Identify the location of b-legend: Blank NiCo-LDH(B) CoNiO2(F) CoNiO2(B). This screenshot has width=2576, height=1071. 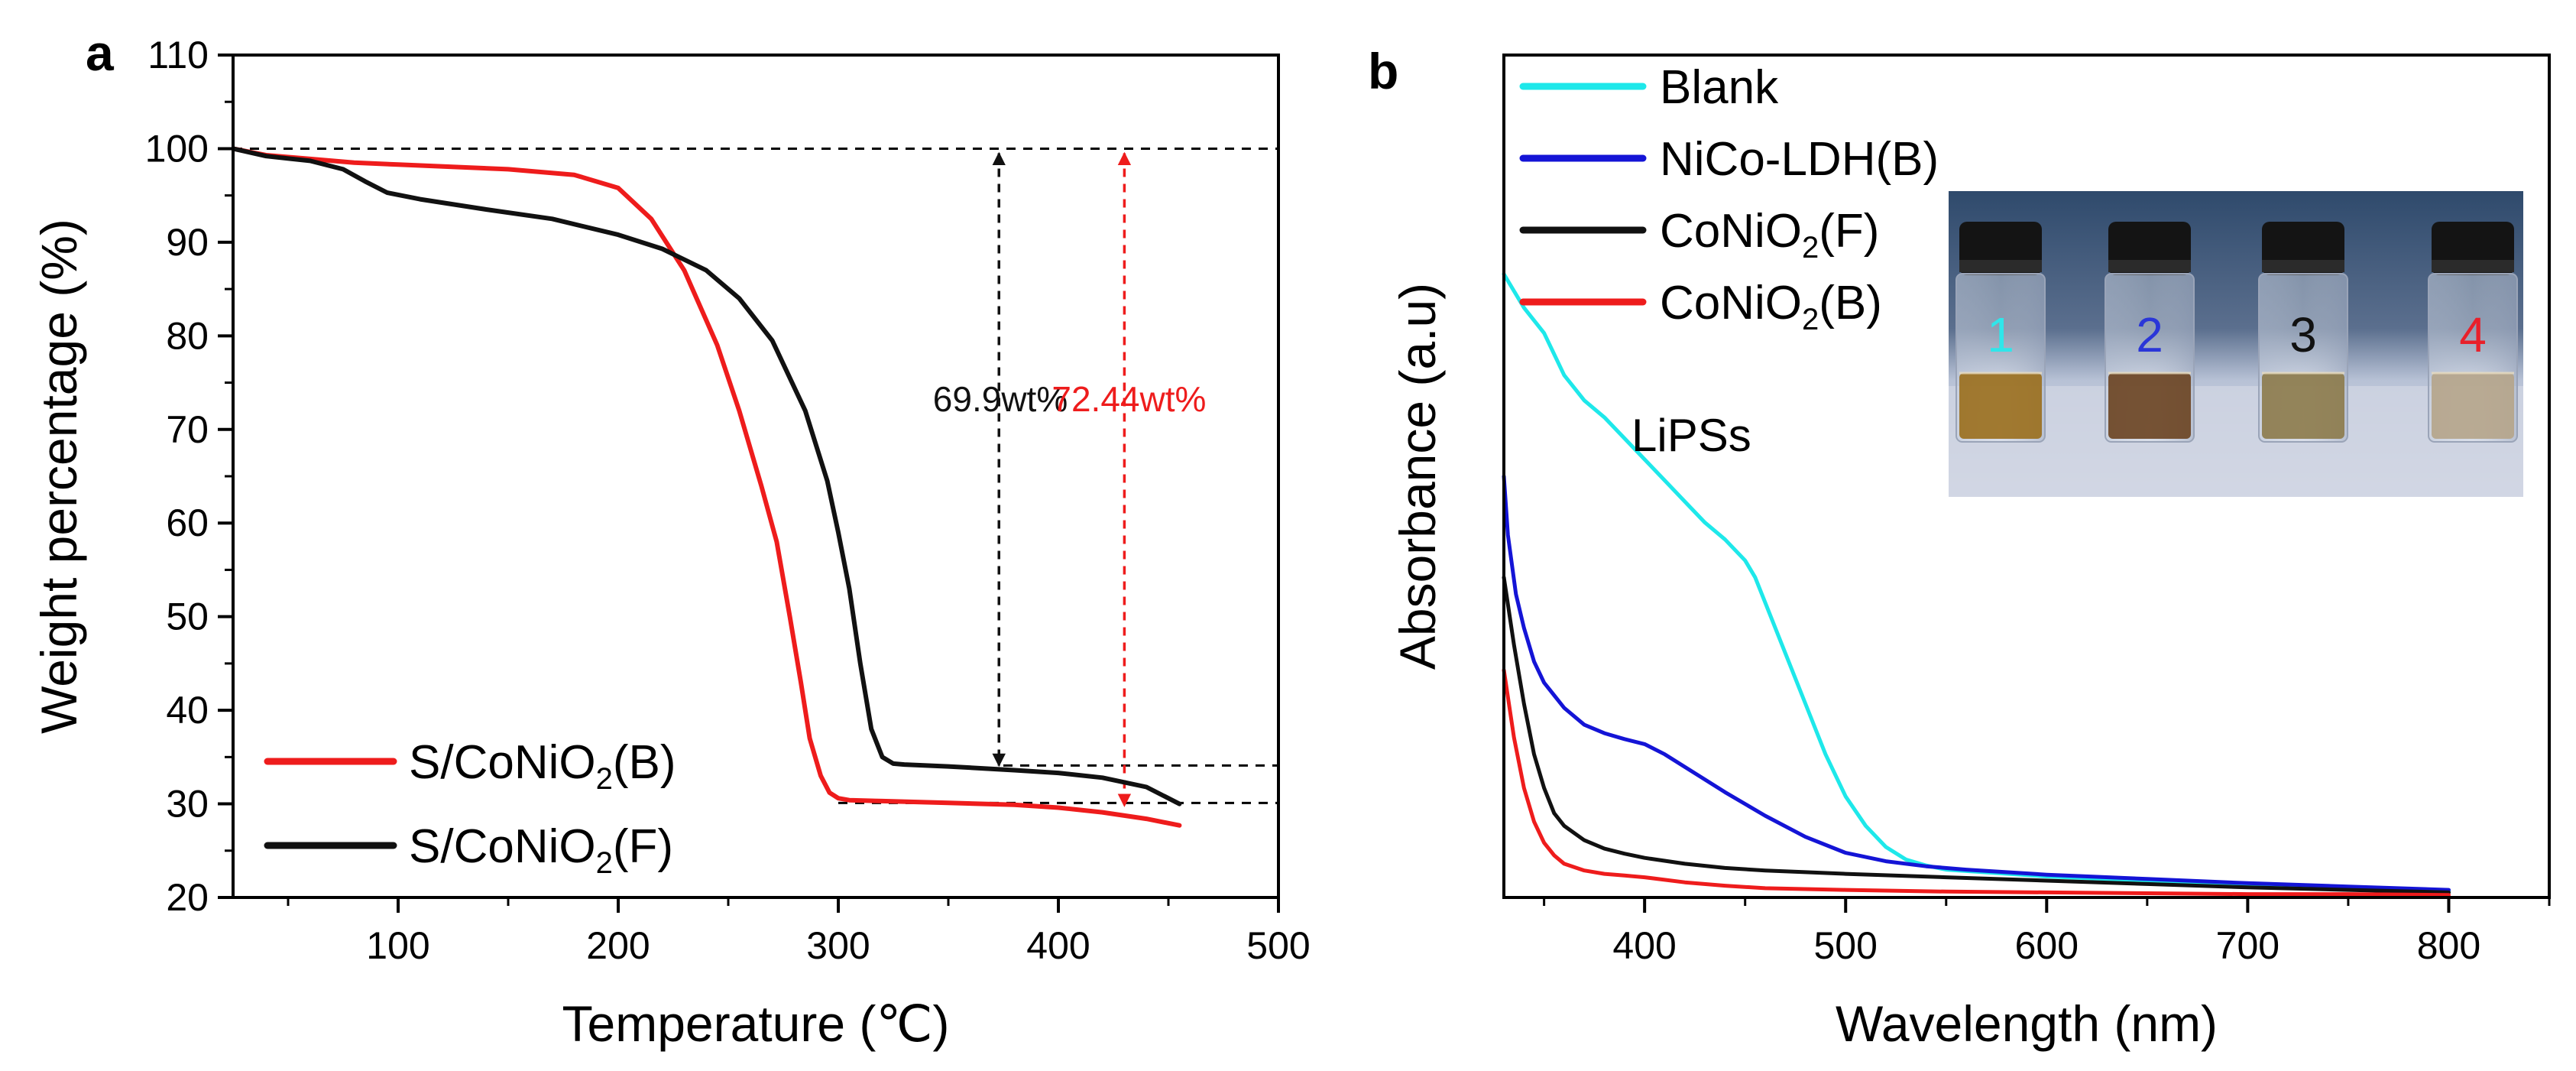
(1729, 198).